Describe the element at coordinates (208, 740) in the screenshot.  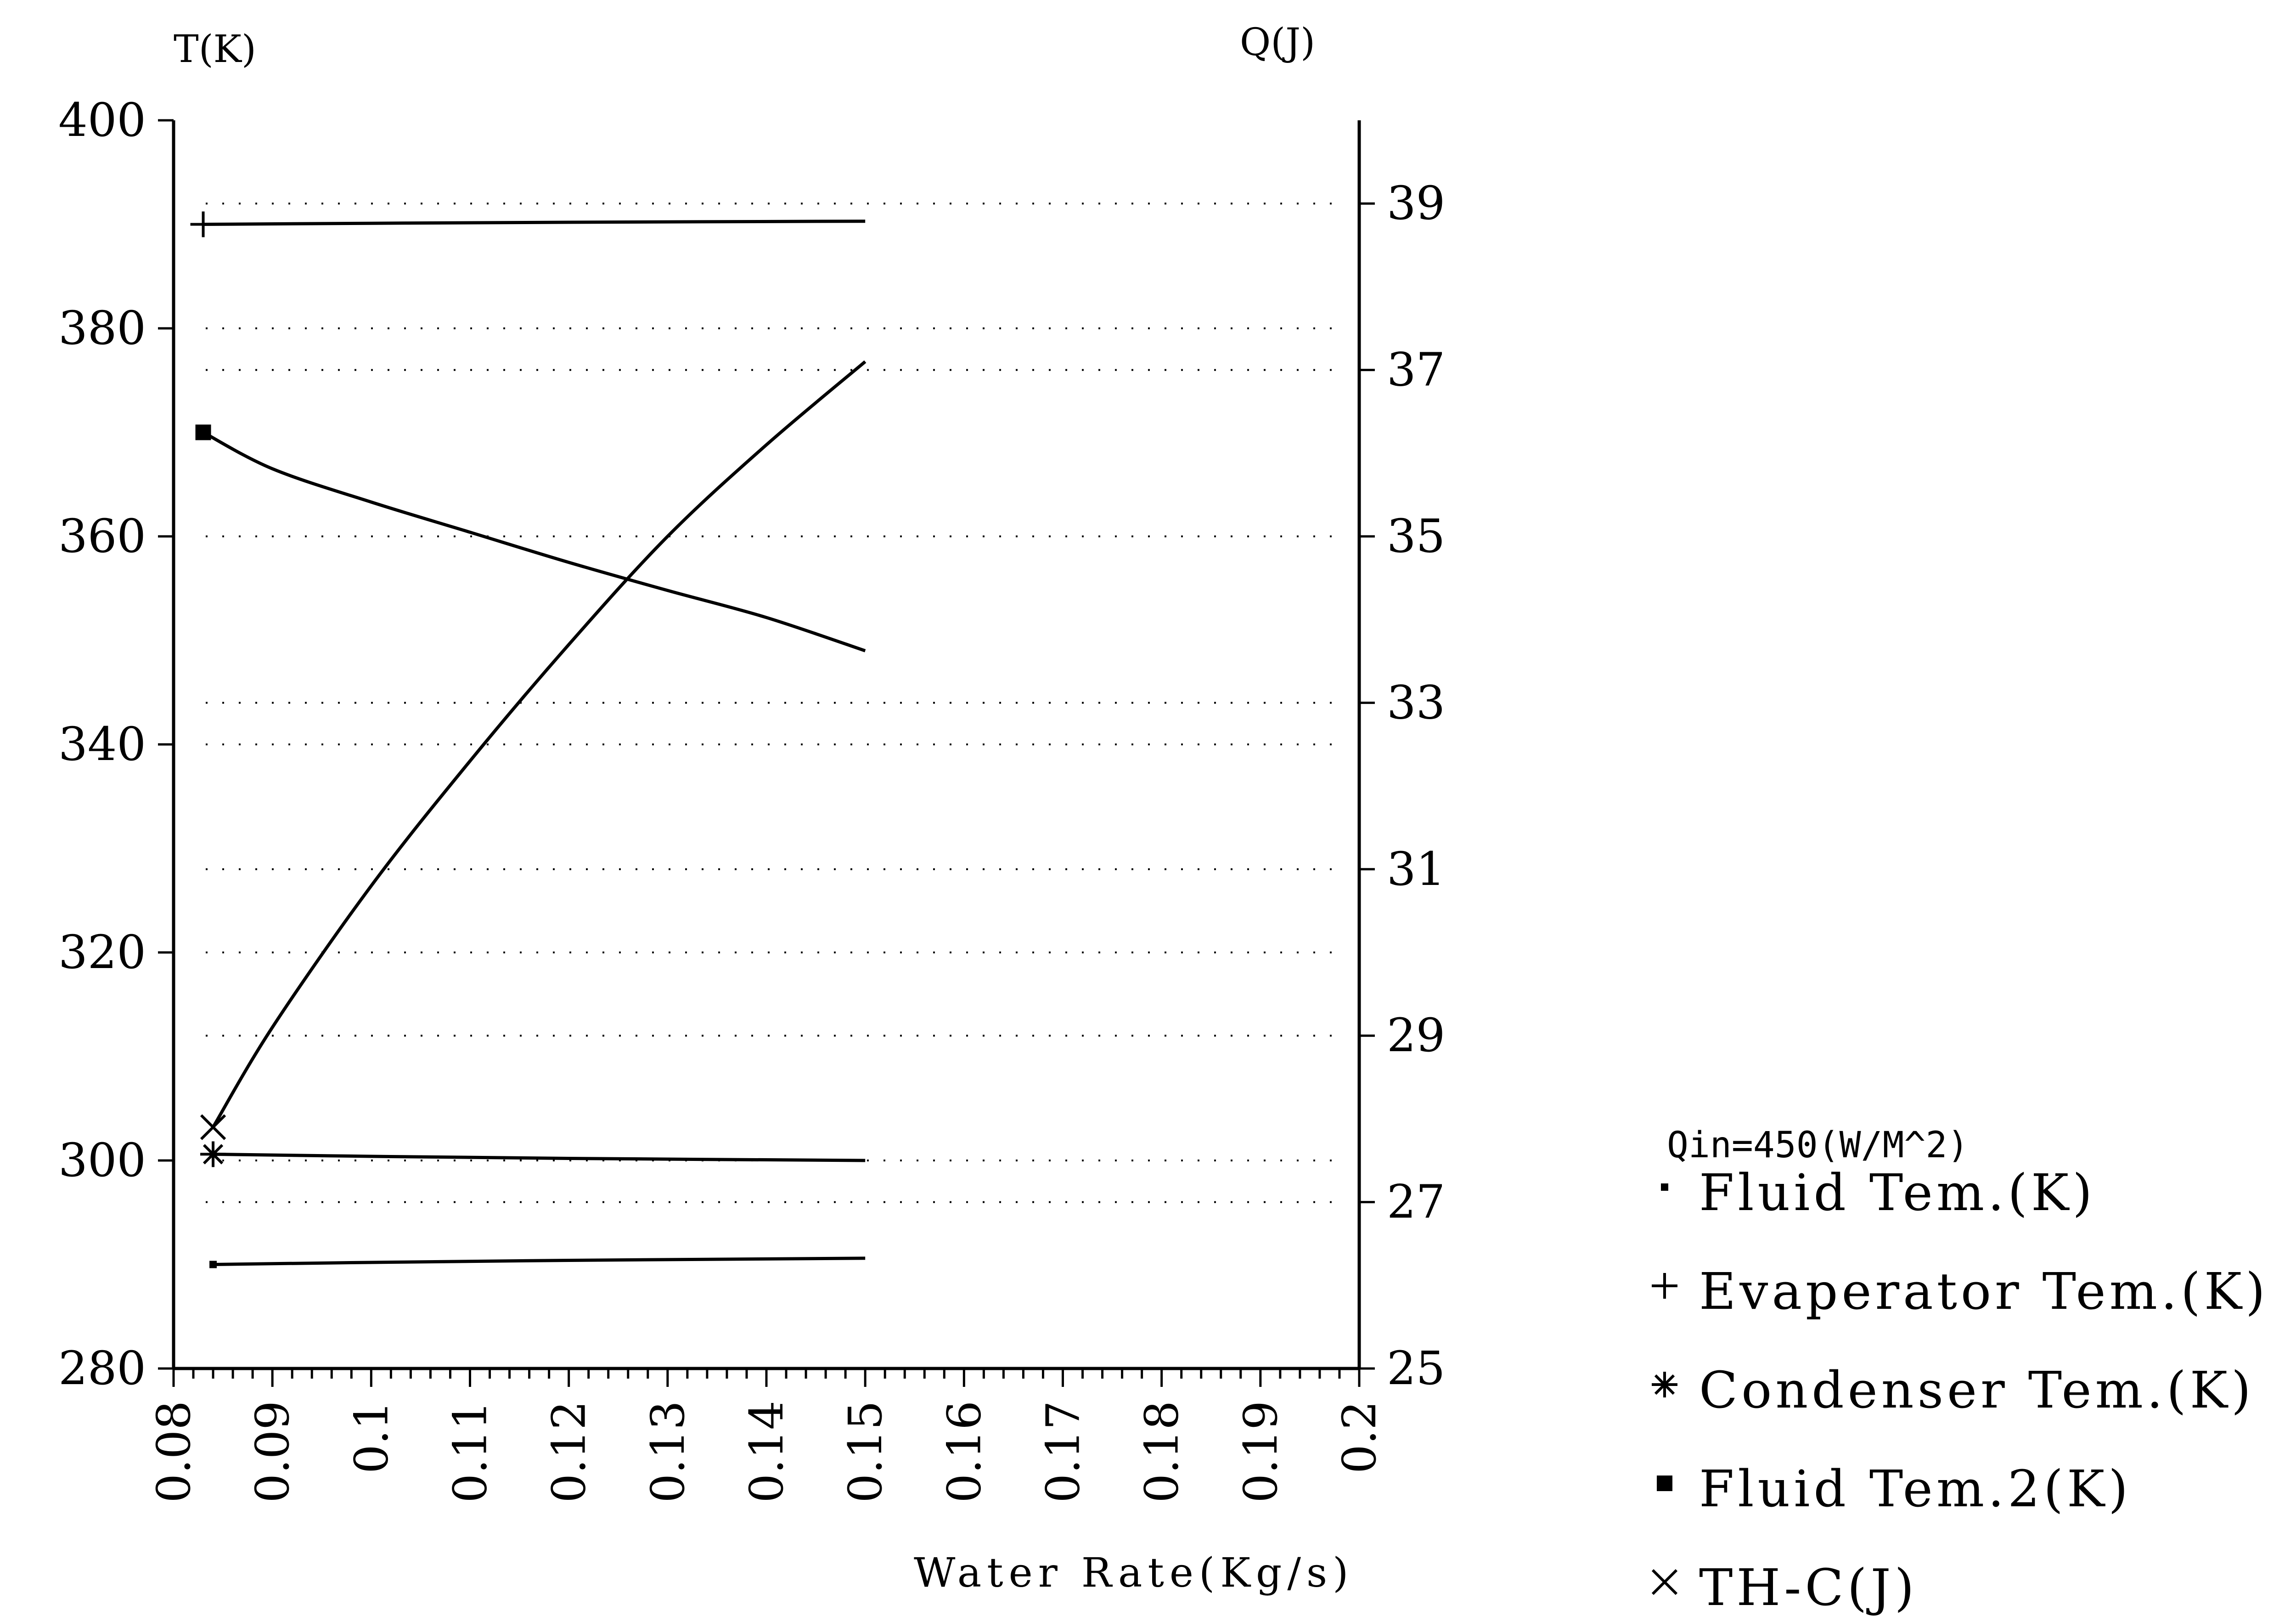
I see `markers` at that location.